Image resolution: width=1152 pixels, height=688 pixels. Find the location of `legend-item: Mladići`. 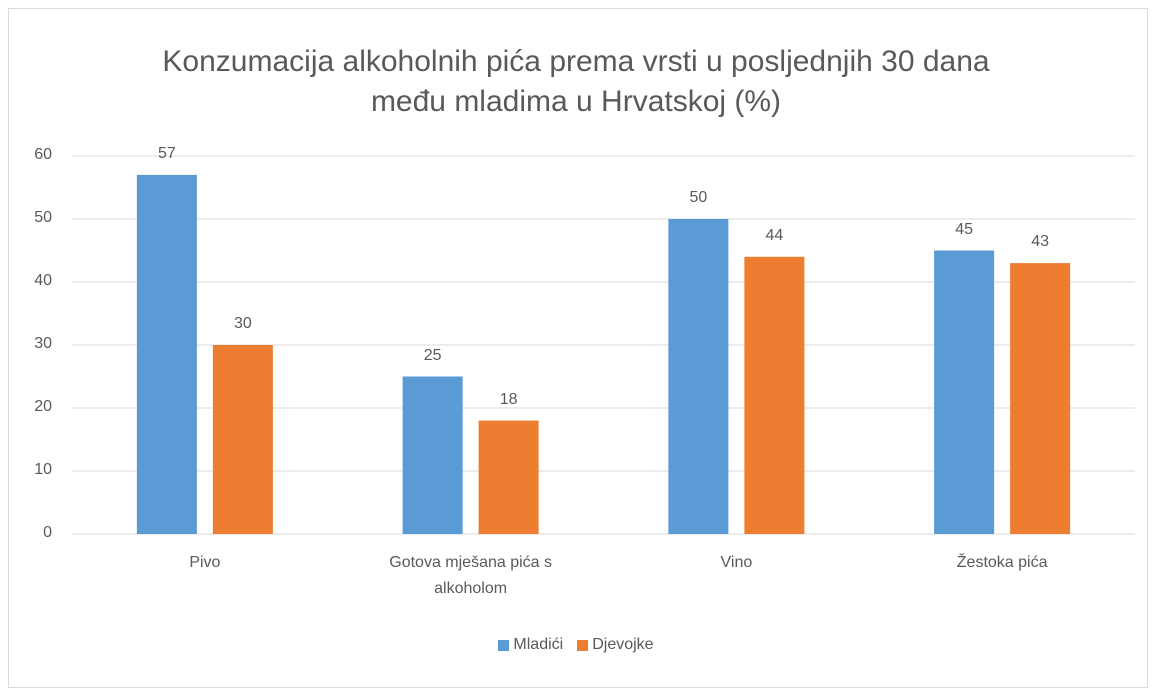

legend-item: Mladići is located at coordinates (530, 645).